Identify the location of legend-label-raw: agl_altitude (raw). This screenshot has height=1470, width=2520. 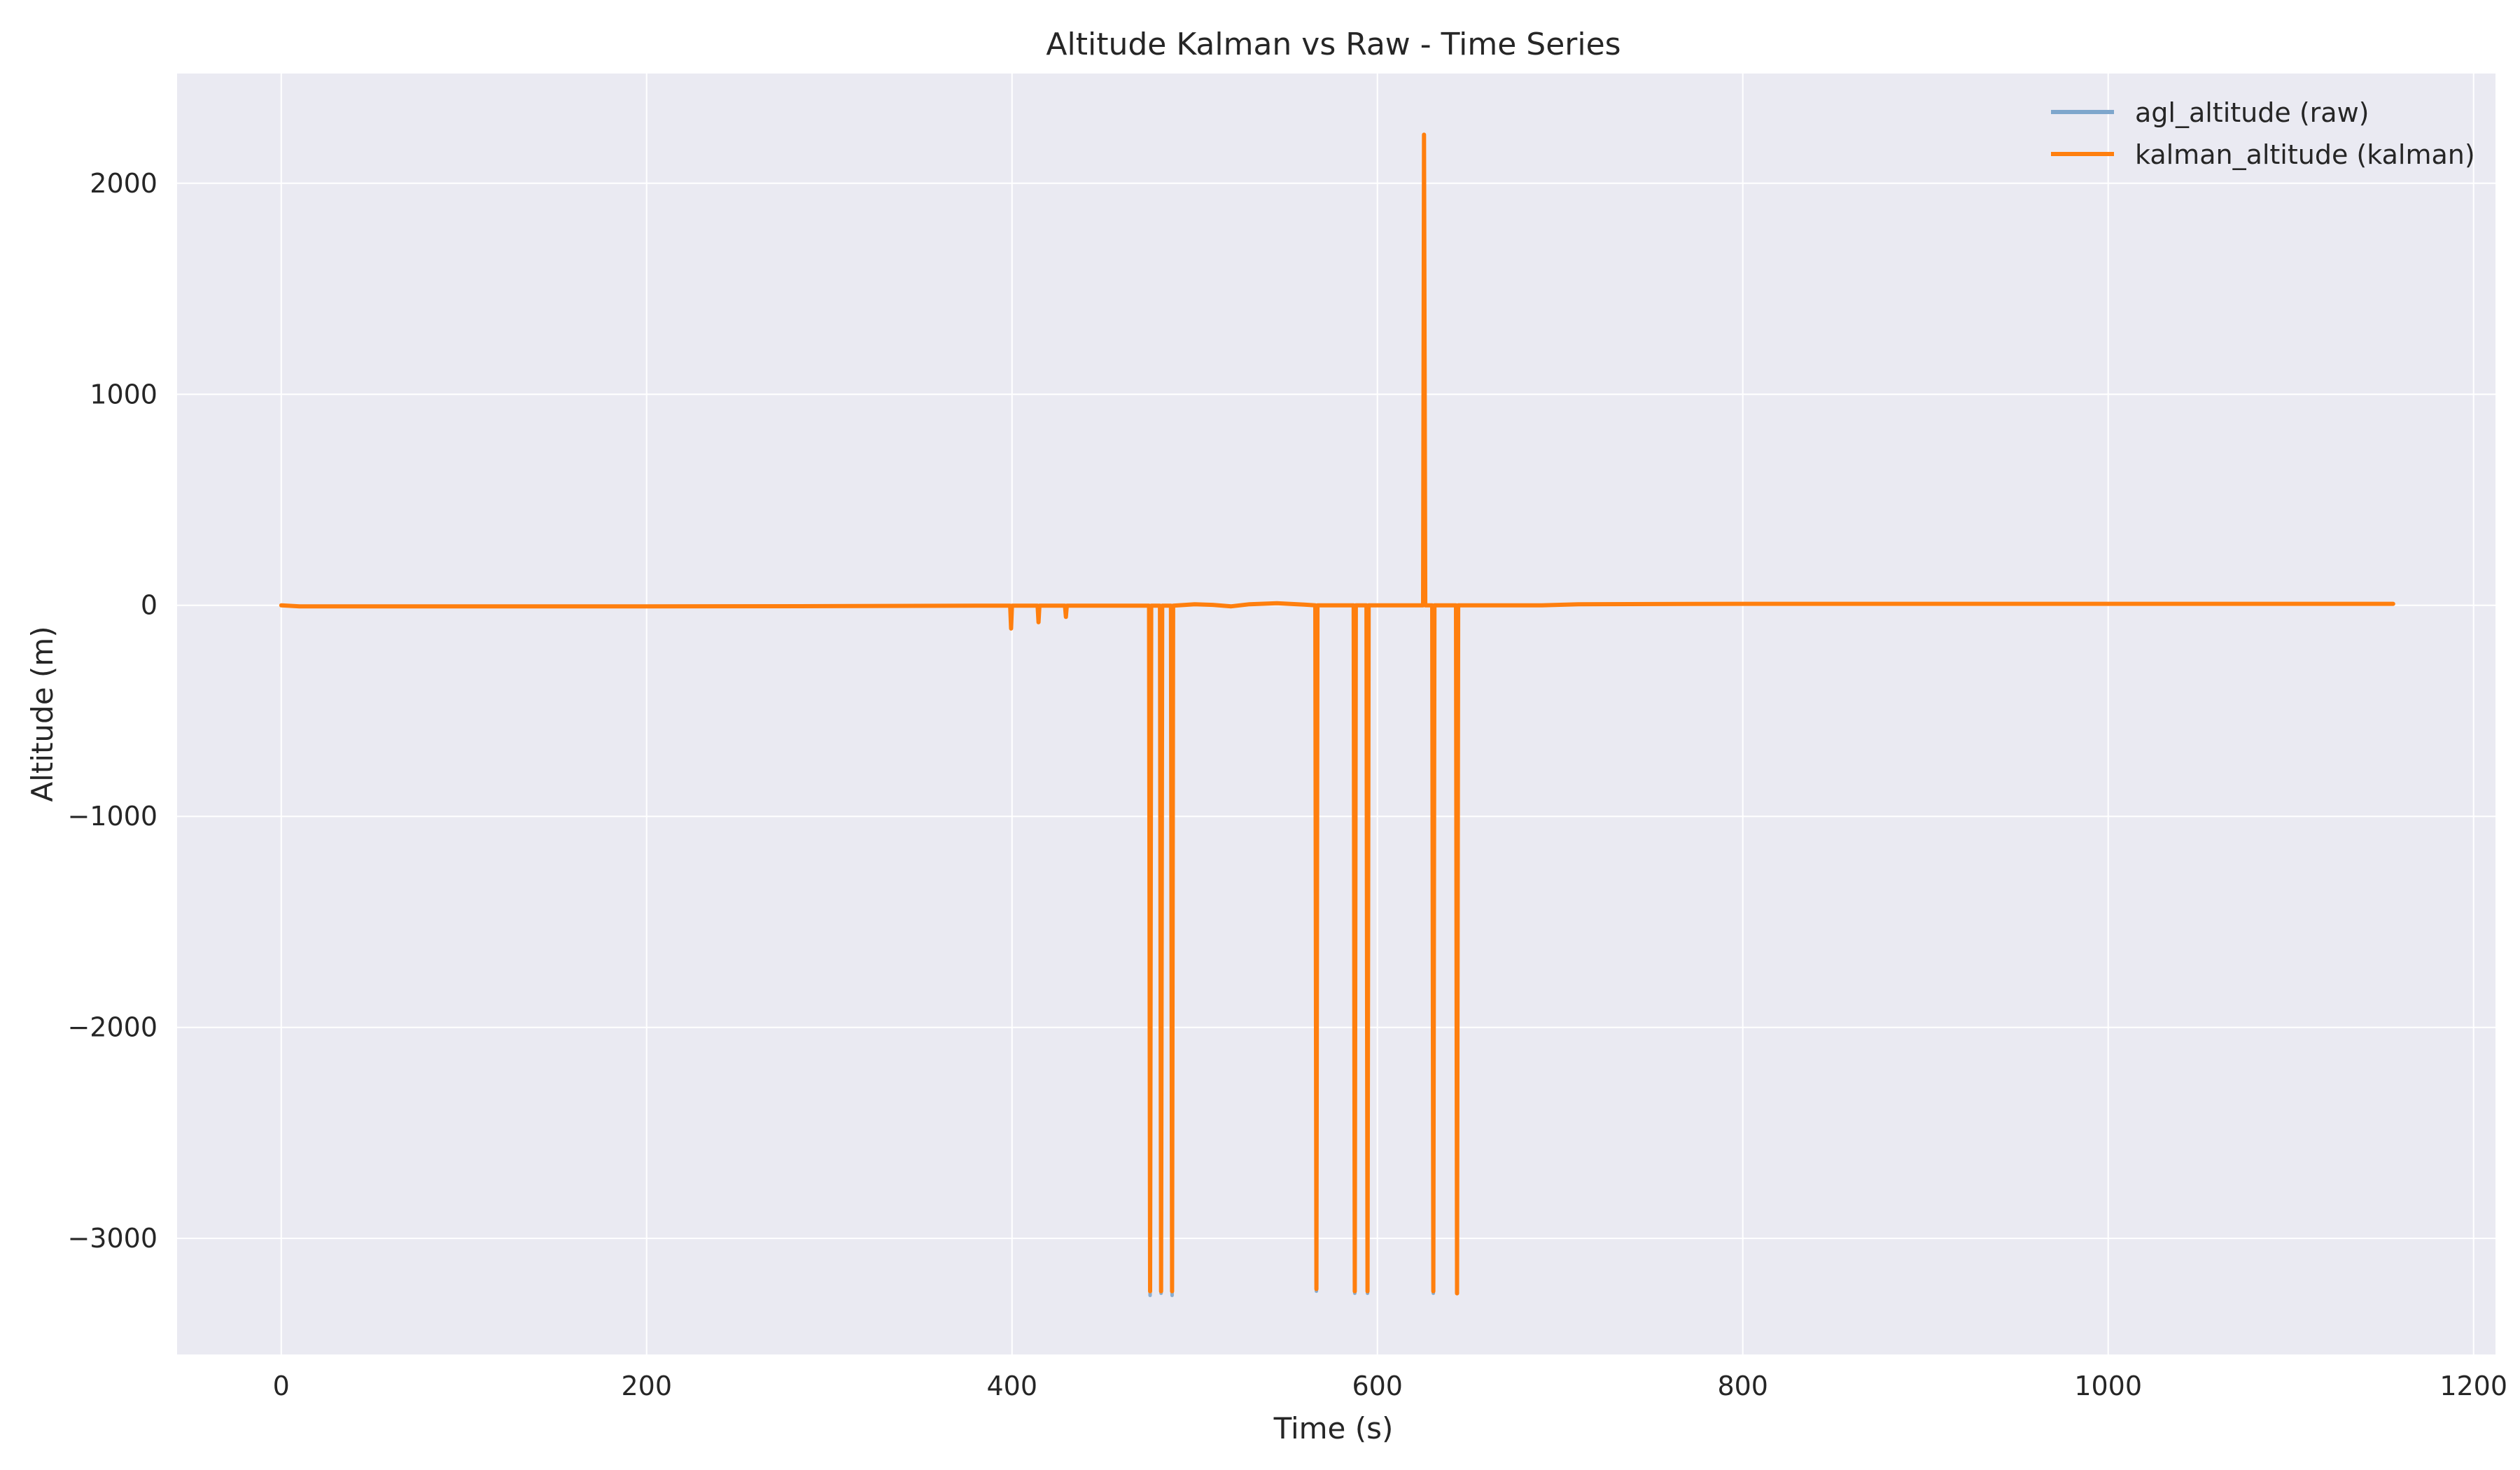
(2252, 112).